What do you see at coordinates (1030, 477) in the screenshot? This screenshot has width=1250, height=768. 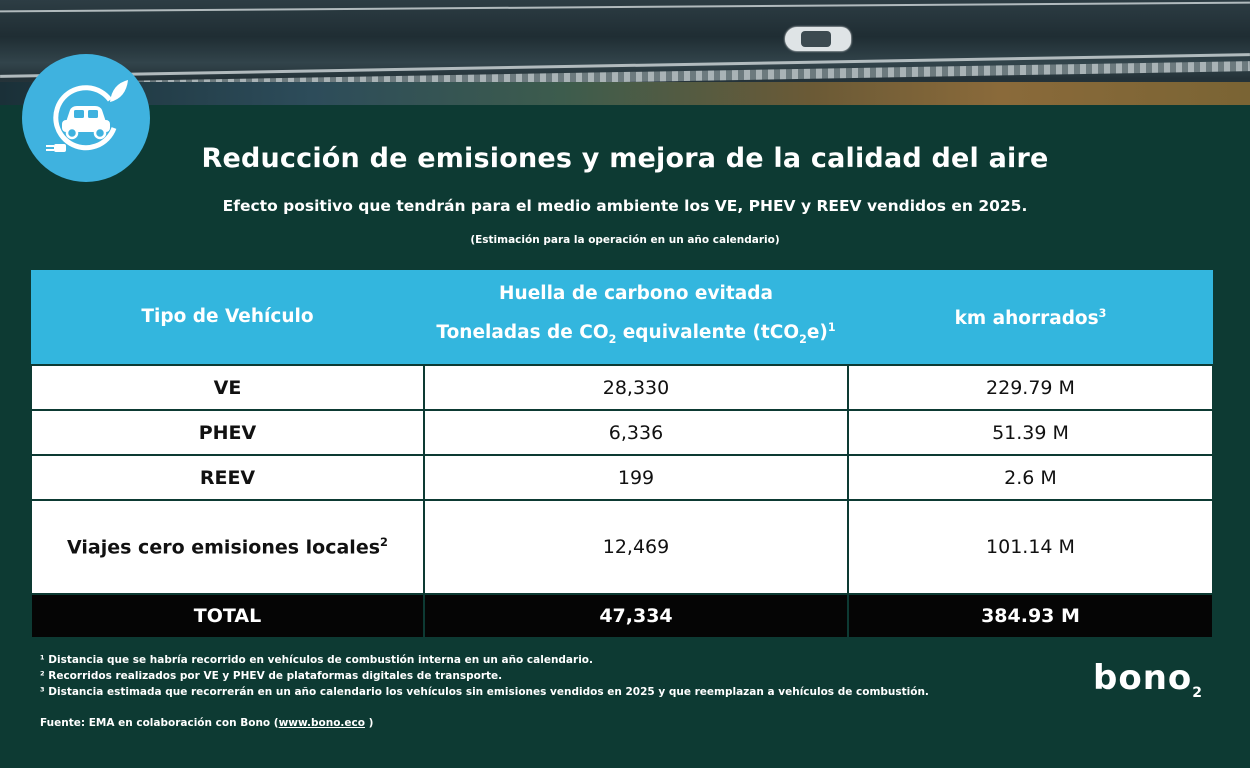 I see `km-cell: 2.6 M` at bounding box center [1030, 477].